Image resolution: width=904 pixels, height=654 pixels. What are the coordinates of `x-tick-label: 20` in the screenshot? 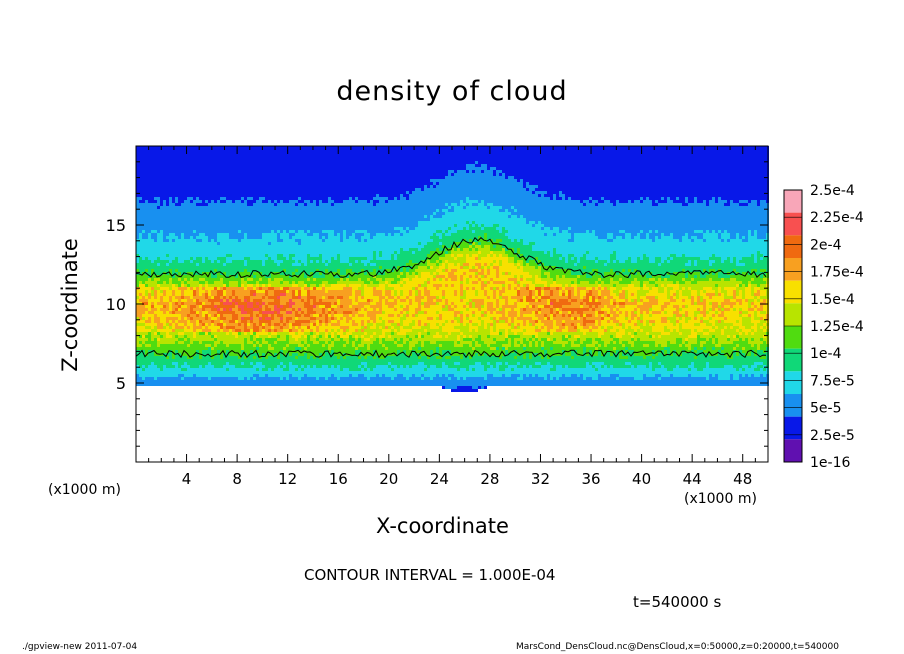 It's located at (388, 479).